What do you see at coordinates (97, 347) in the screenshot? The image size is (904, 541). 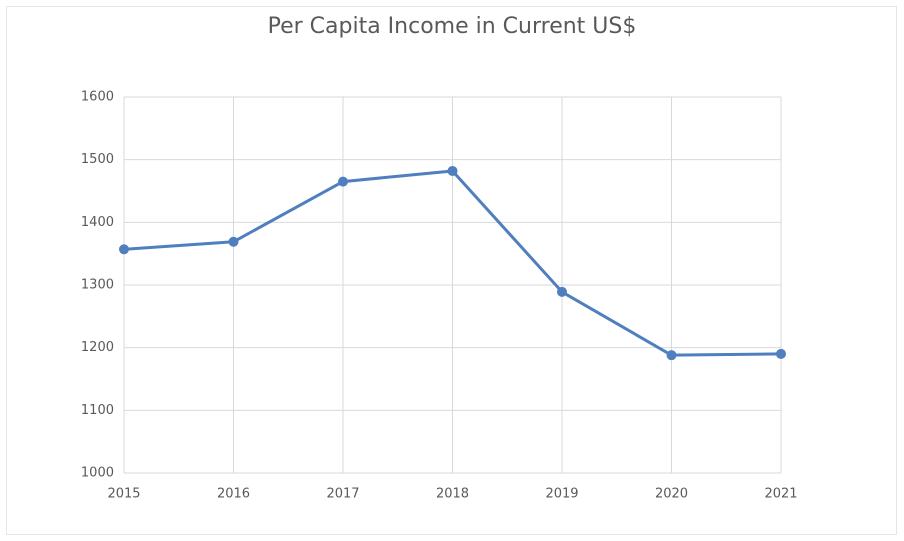 I see `y-tick-label: 1200` at bounding box center [97, 347].